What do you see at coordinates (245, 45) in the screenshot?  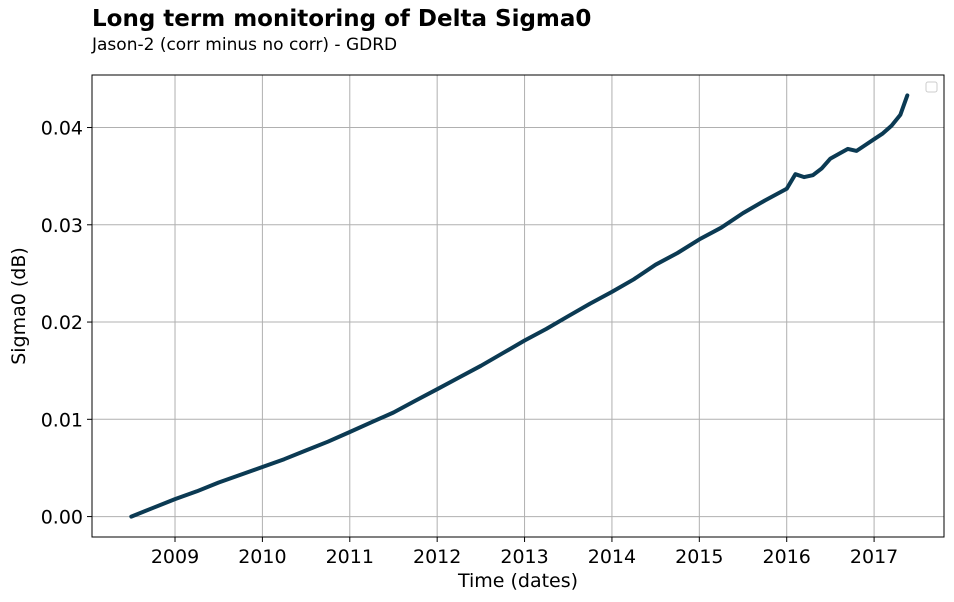 I see `chart-subtitle: Jason-2 (corr minus no corr) - GDRD` at bounding box center [245, 45].